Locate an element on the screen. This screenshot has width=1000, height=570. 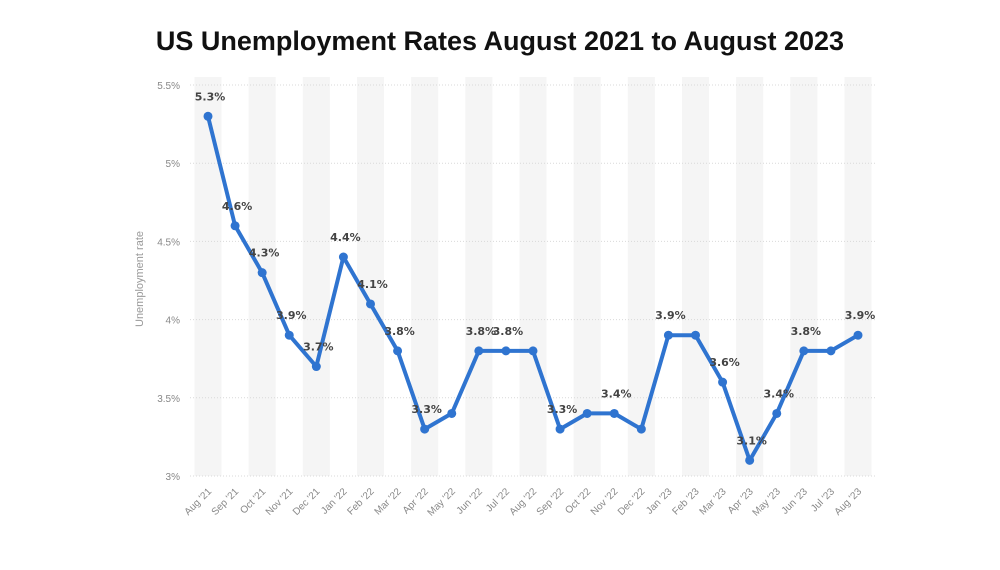
y-tick-label: 3% is located at coordinates (173, 477).